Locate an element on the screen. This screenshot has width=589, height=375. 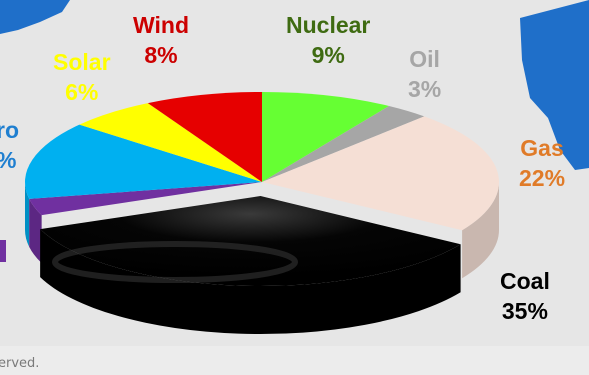
pie-slice-wind is located at coordinates (204, 137).